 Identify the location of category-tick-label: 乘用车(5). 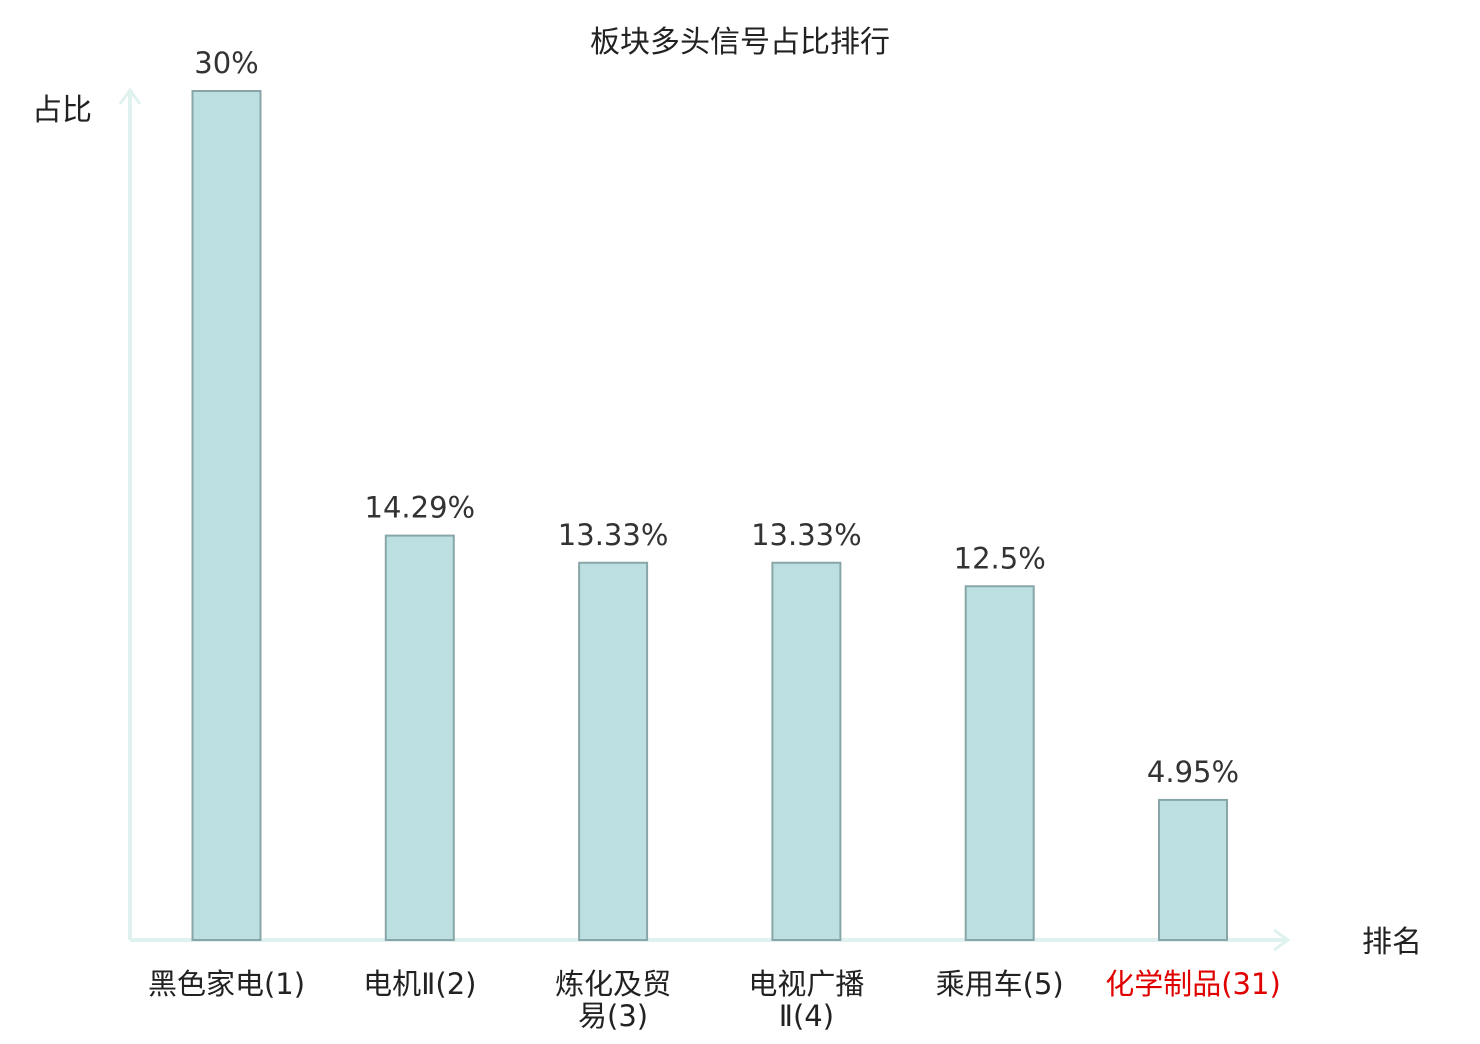
(1000, 984).